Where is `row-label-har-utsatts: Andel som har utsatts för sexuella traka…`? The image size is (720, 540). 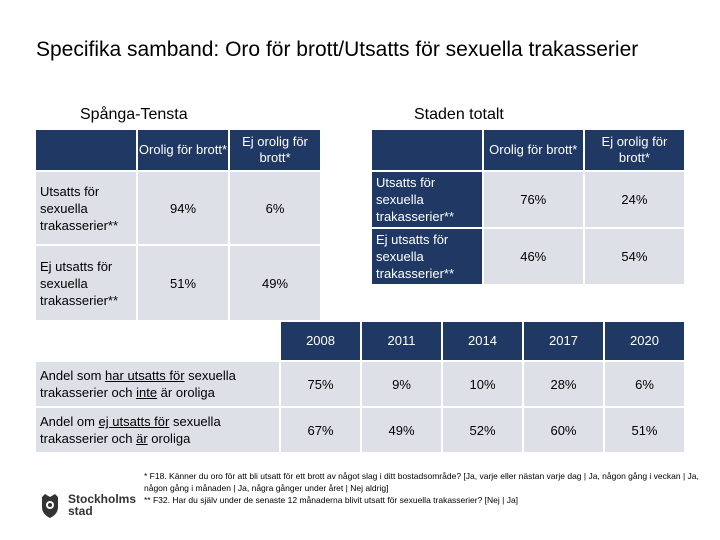
row-label-har-utsatts: Andel som har utsatts för sexuella traka… is located at coordinates (158, 384).